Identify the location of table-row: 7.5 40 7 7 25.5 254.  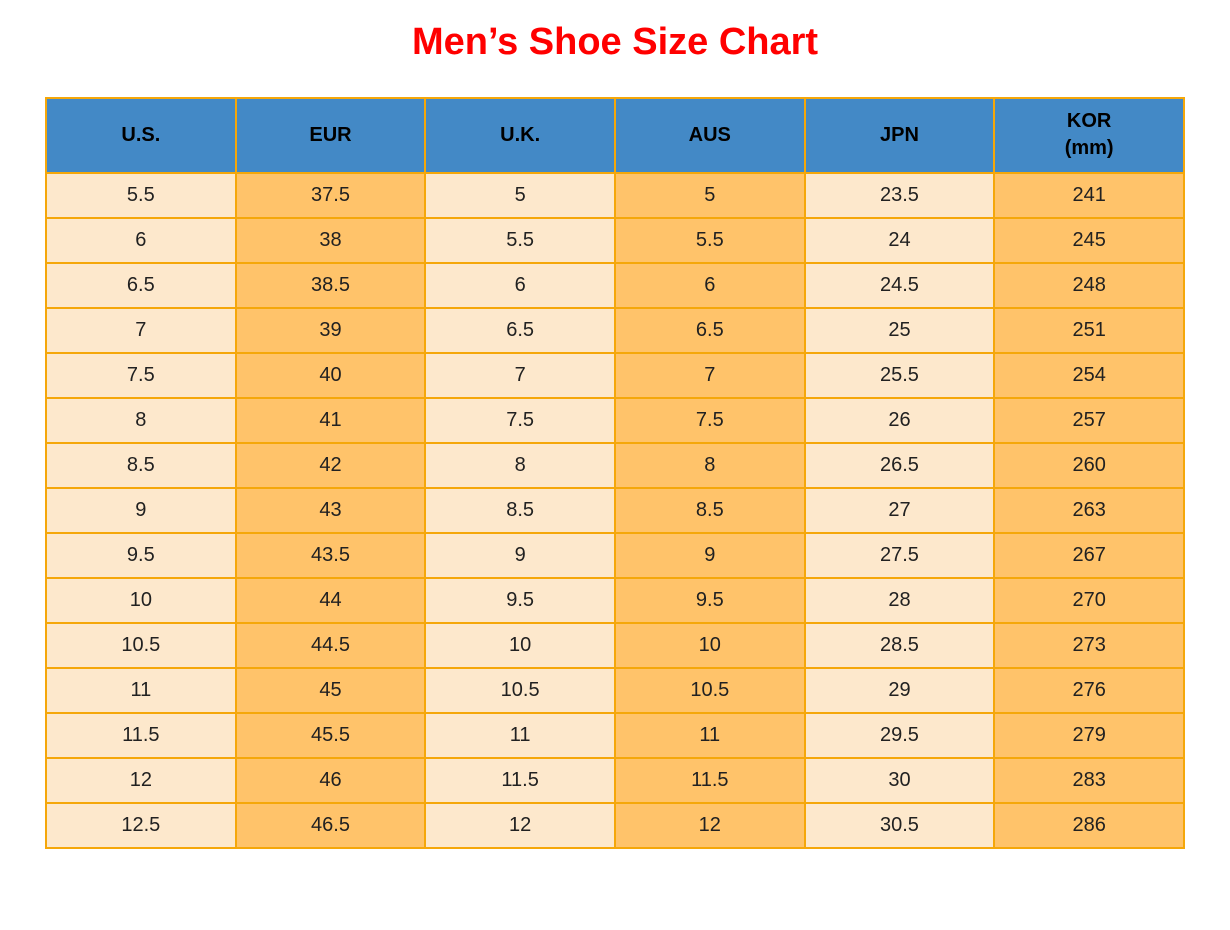
(615, 375).